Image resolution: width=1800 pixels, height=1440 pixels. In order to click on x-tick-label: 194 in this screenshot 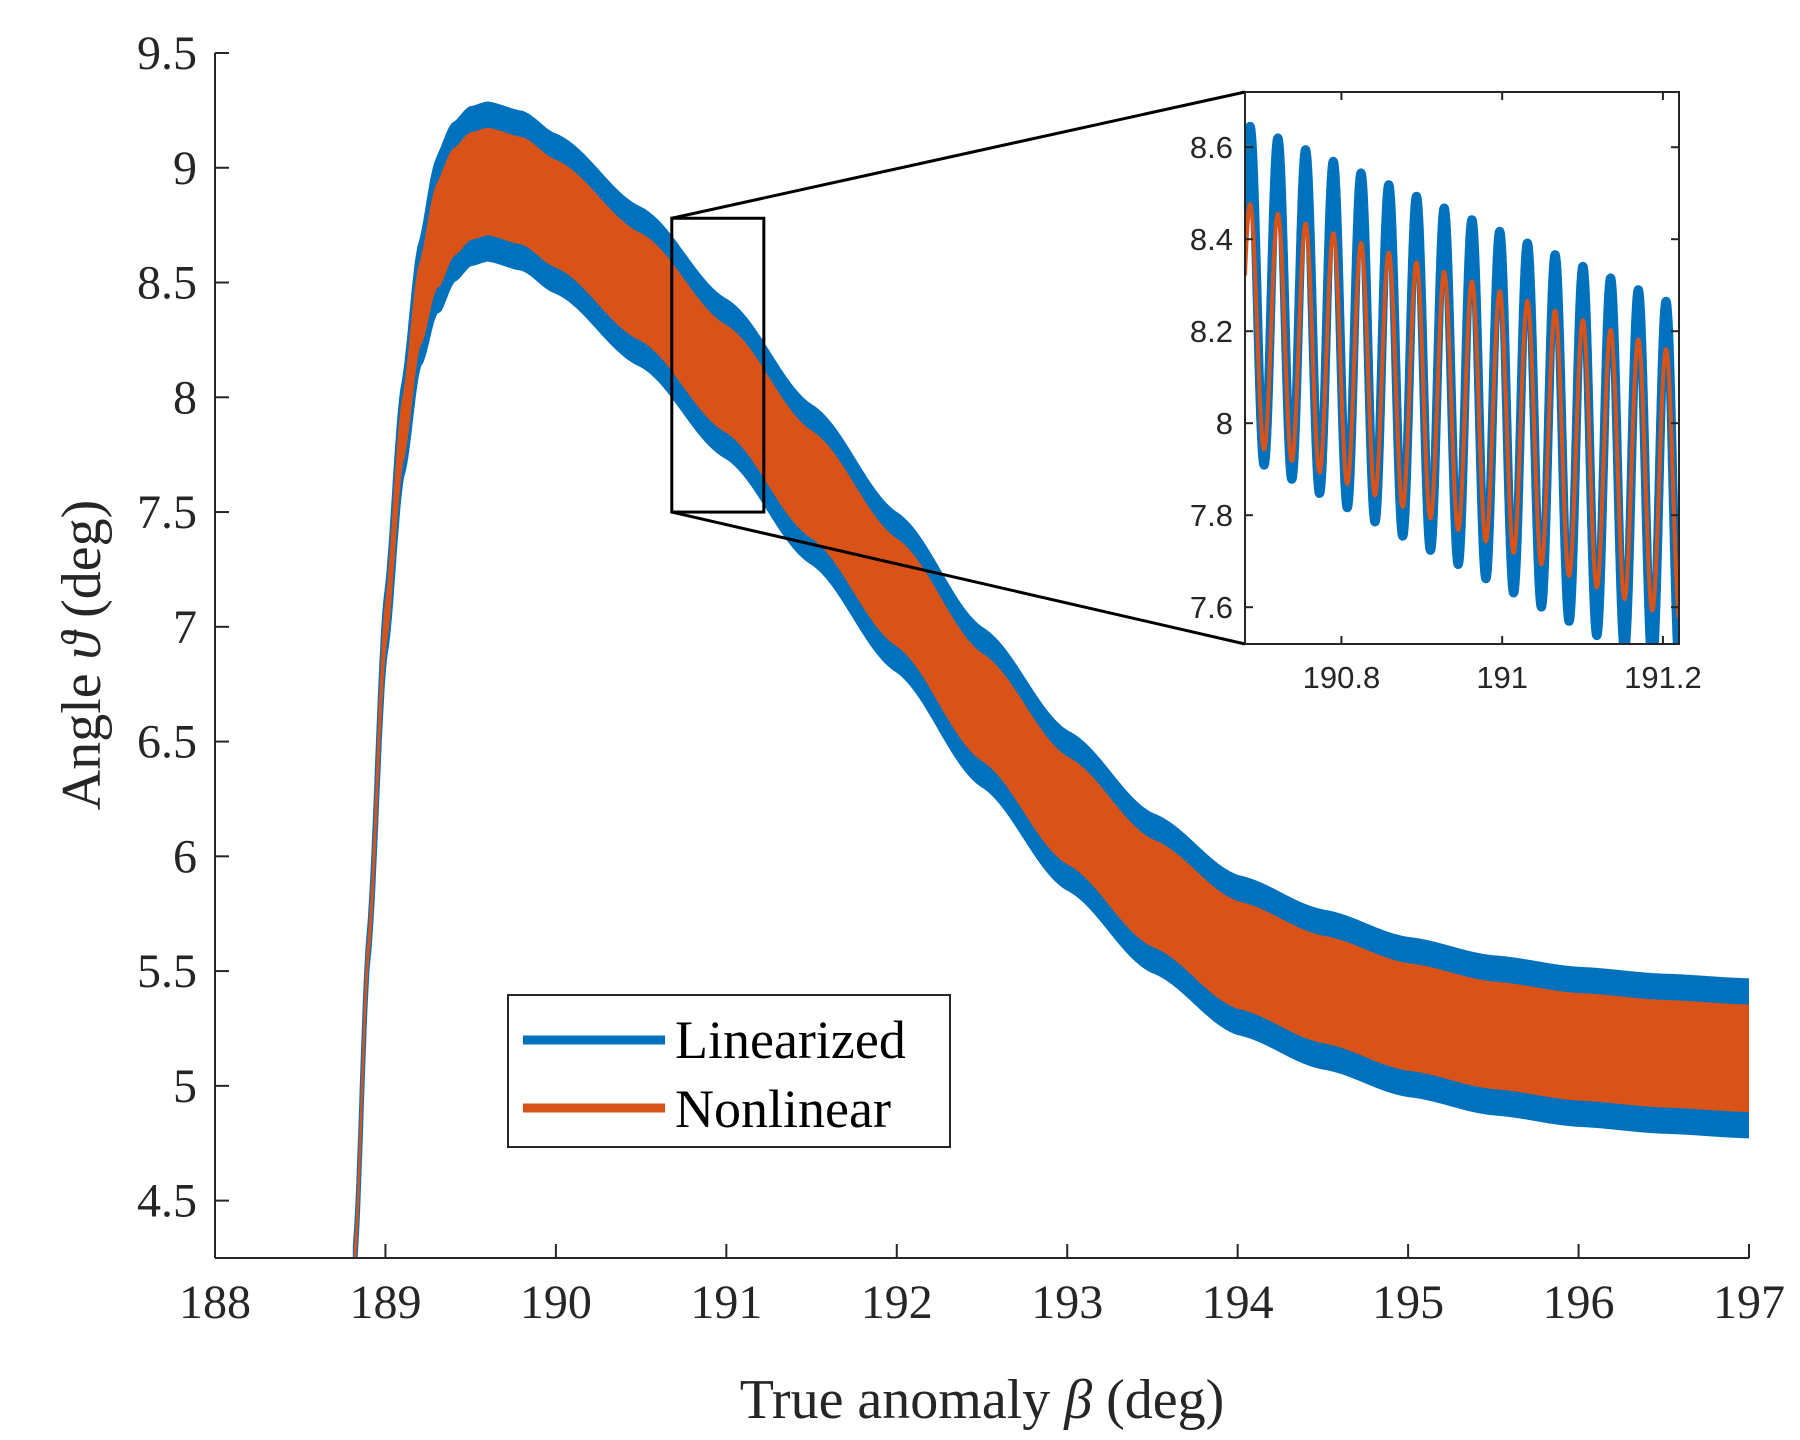, I will do `click(1238, 1302)`.